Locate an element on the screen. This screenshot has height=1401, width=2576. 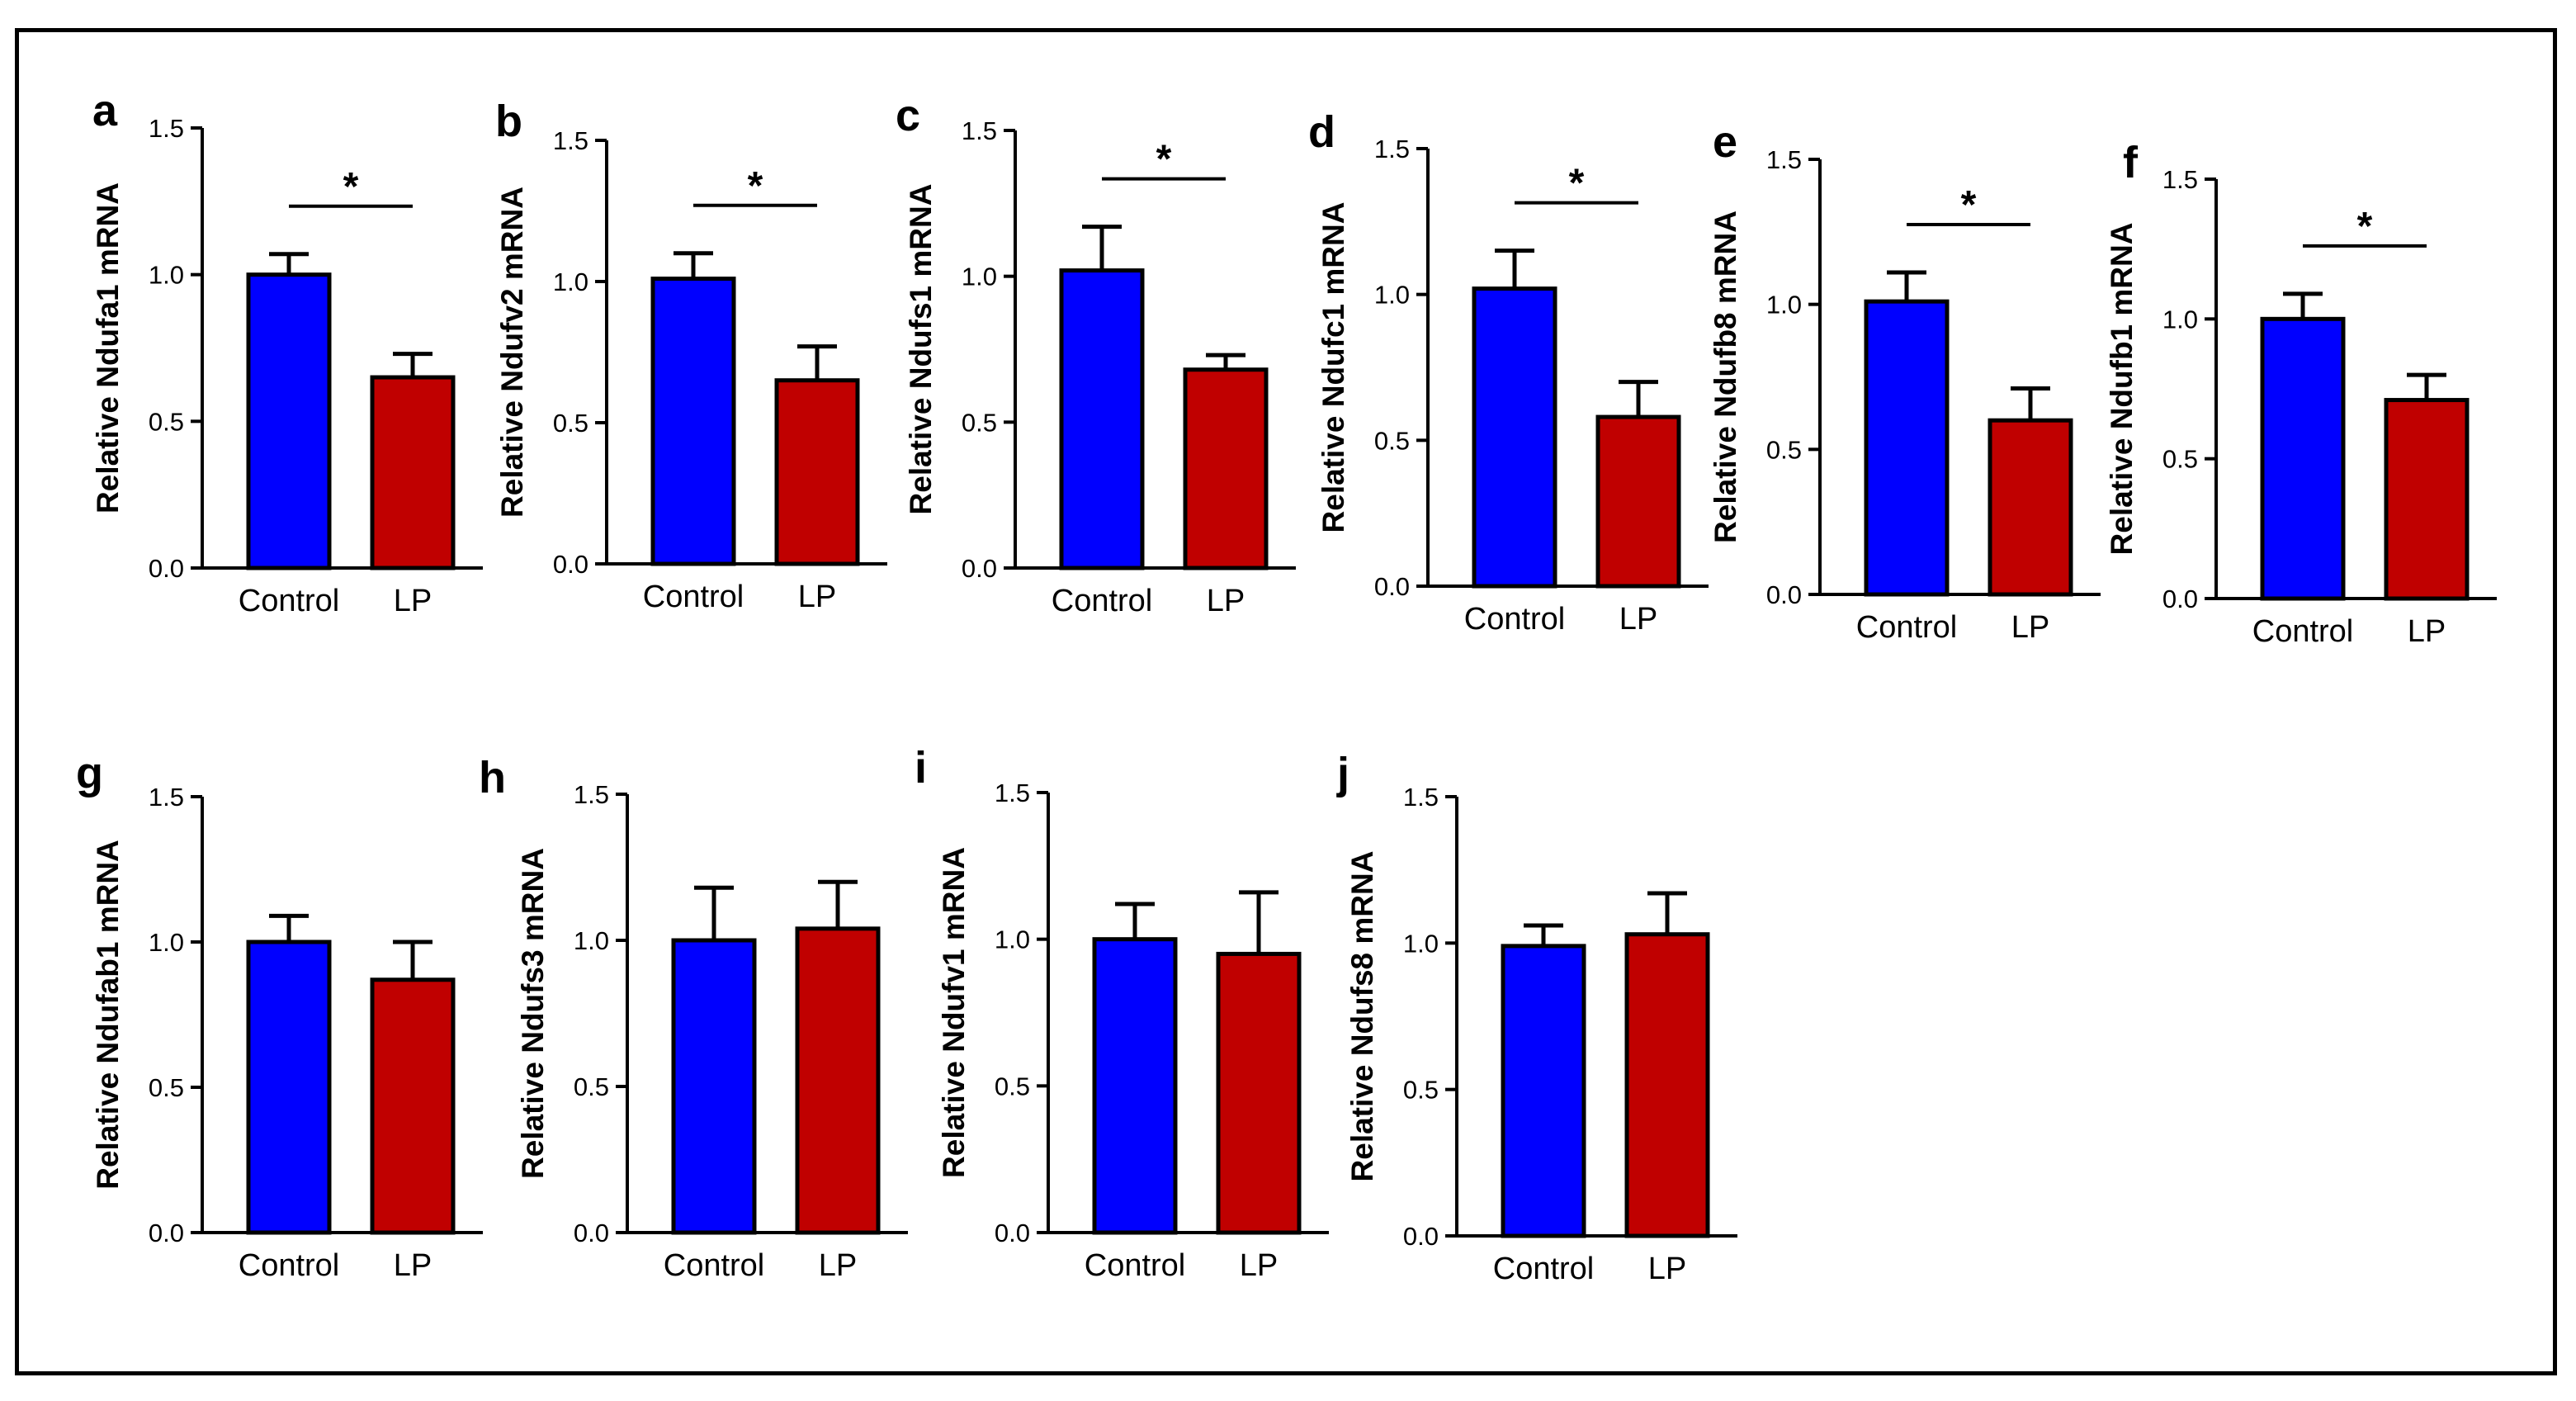
y-axis-label: Relative Ndufab1 mRNA is located at coordinates (108, 1015).